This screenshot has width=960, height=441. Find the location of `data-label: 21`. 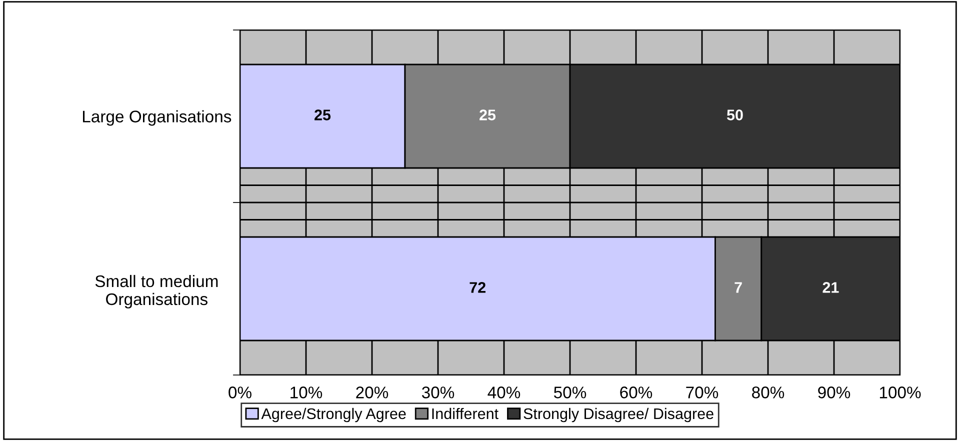

data-label: 21 is located at coordinates (830, 287).